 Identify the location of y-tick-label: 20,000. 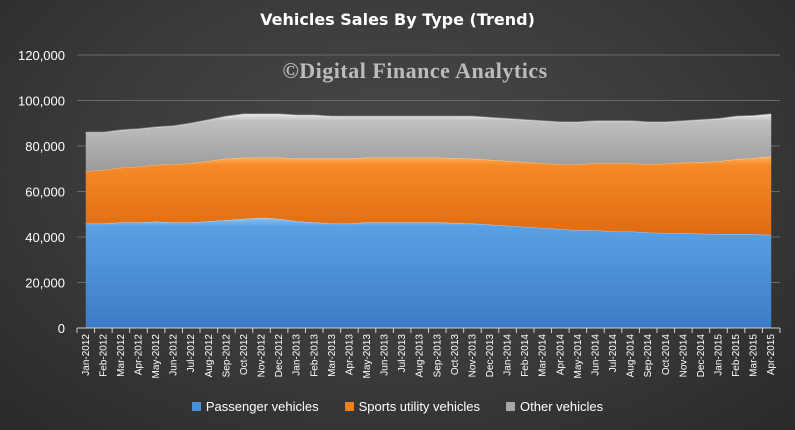
(45, 283).